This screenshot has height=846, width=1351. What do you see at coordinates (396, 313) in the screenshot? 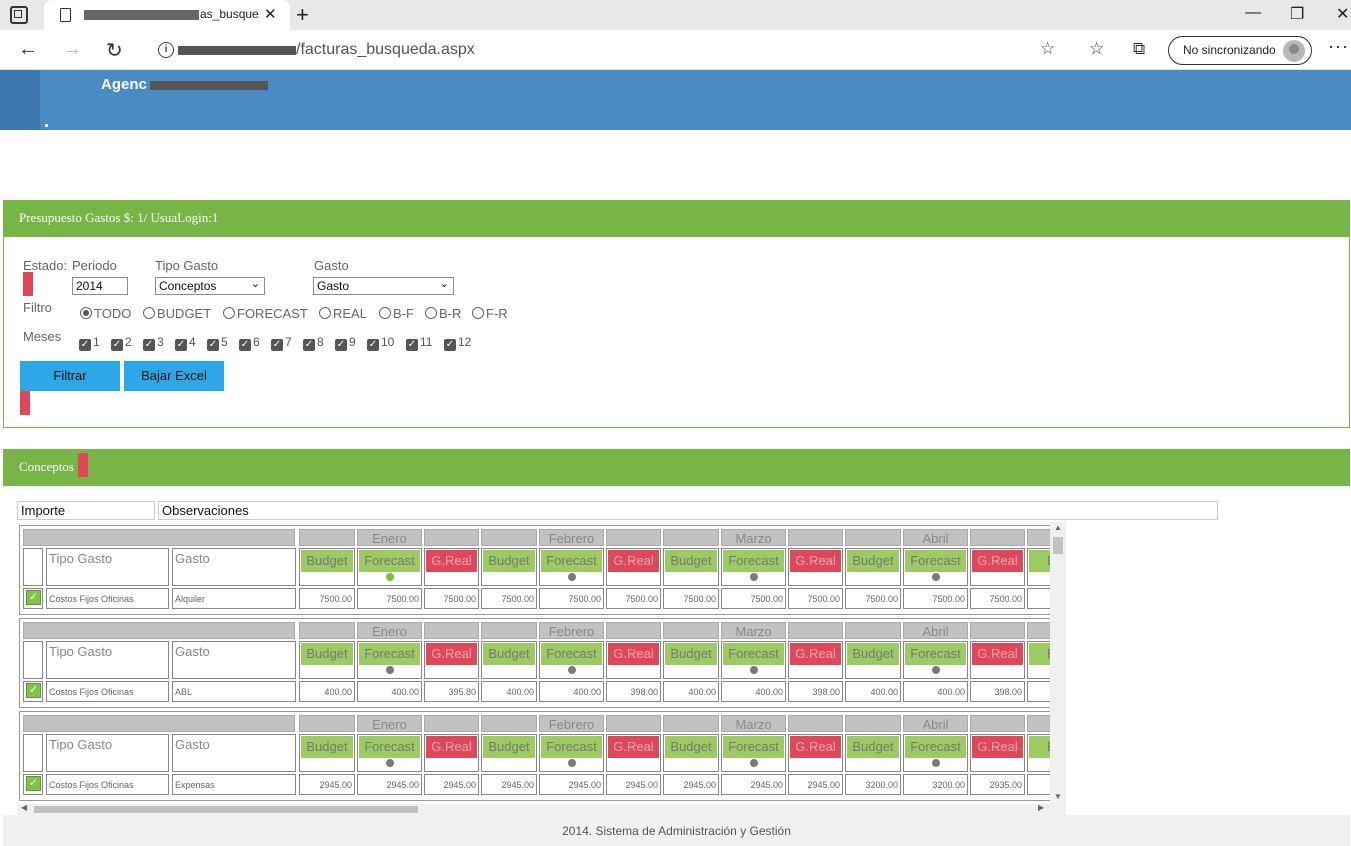
I see `filter-radio-bf: B-F` at bounding box center [396, 313].